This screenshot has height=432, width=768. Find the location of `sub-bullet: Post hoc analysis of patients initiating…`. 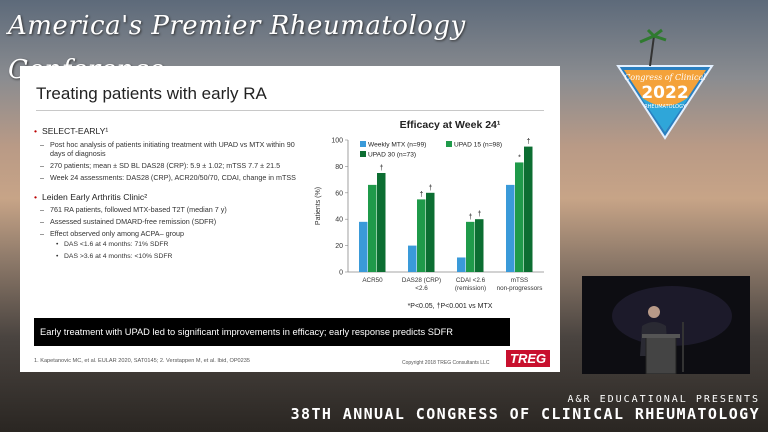

sub-bullet: Post hoc analysis of patients initiating… is located at coordinates (168, 149).